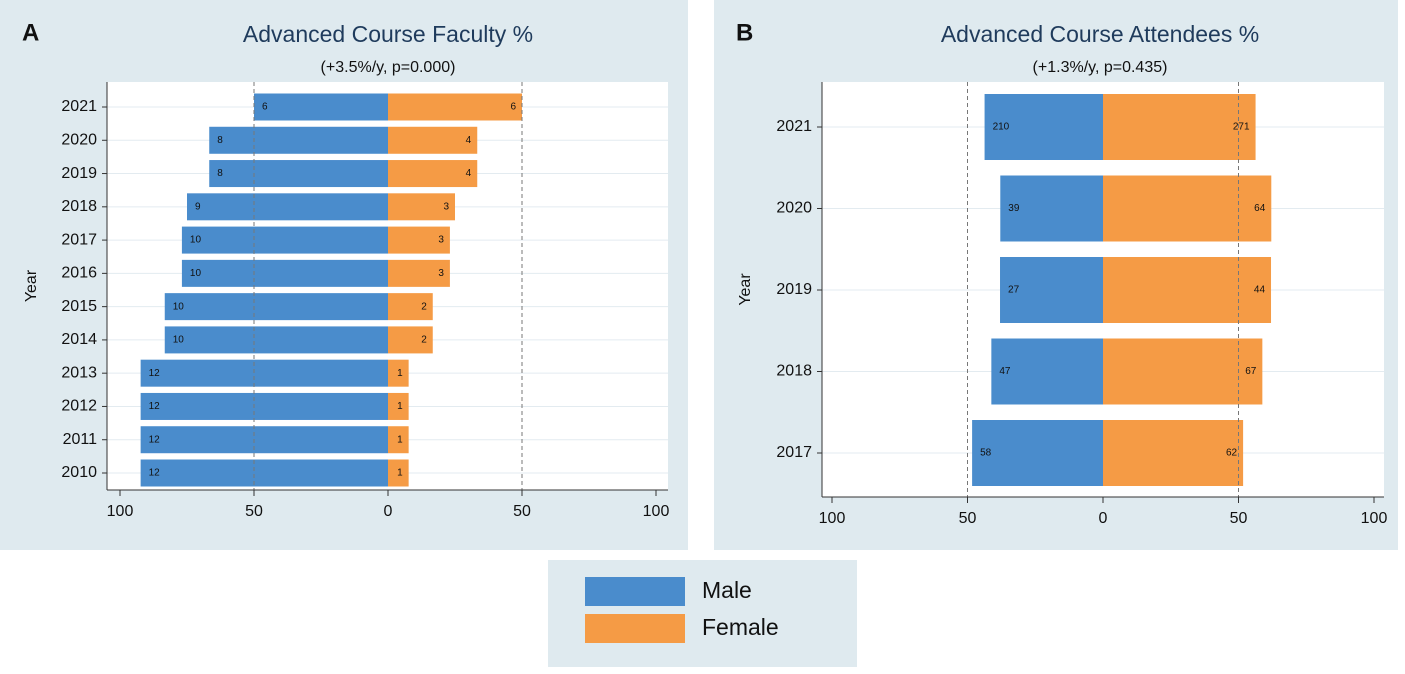  What do you see at coordinates (79, 372) in the screenshot?
I see `y-tick-label: 2013` at bounding box center [79, 372].